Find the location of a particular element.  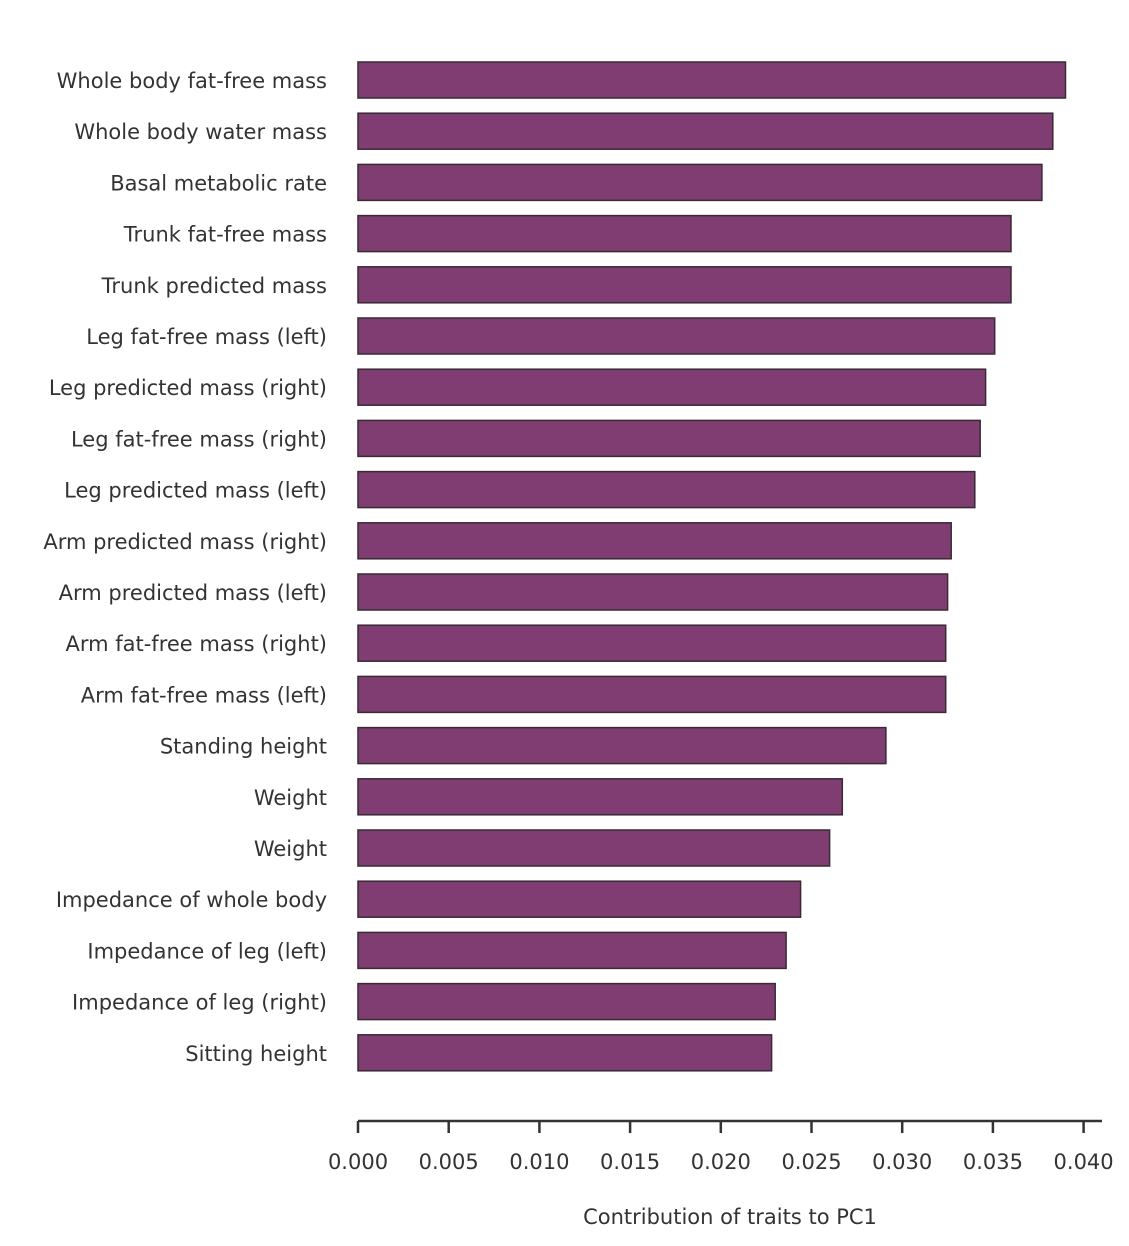

category-label: Trunk predicted mass is located at coordinates (214, 286).